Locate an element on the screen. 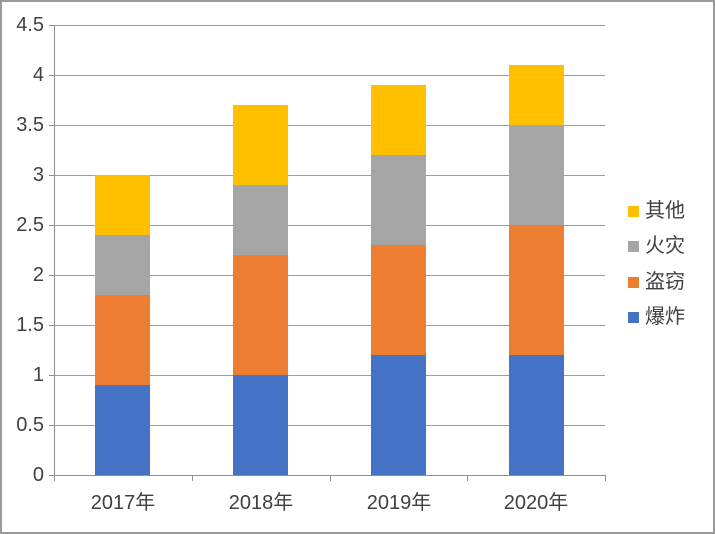 The height and width of the screenshot is (534, 715). y-tick-label: 0.5 is located at coordinates (30, 425).